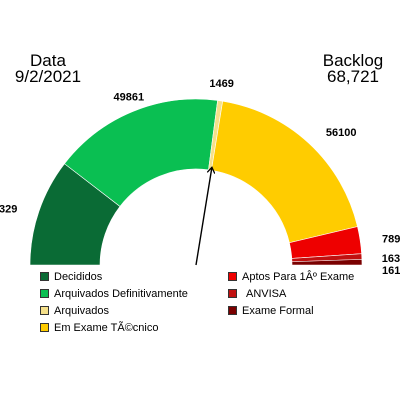 This screenshot has width=400, height=400. What do you see at coordinates (266, 294) in the screenshot?
I see `legend-label: ANVISA` at bounding box center [266, 294].